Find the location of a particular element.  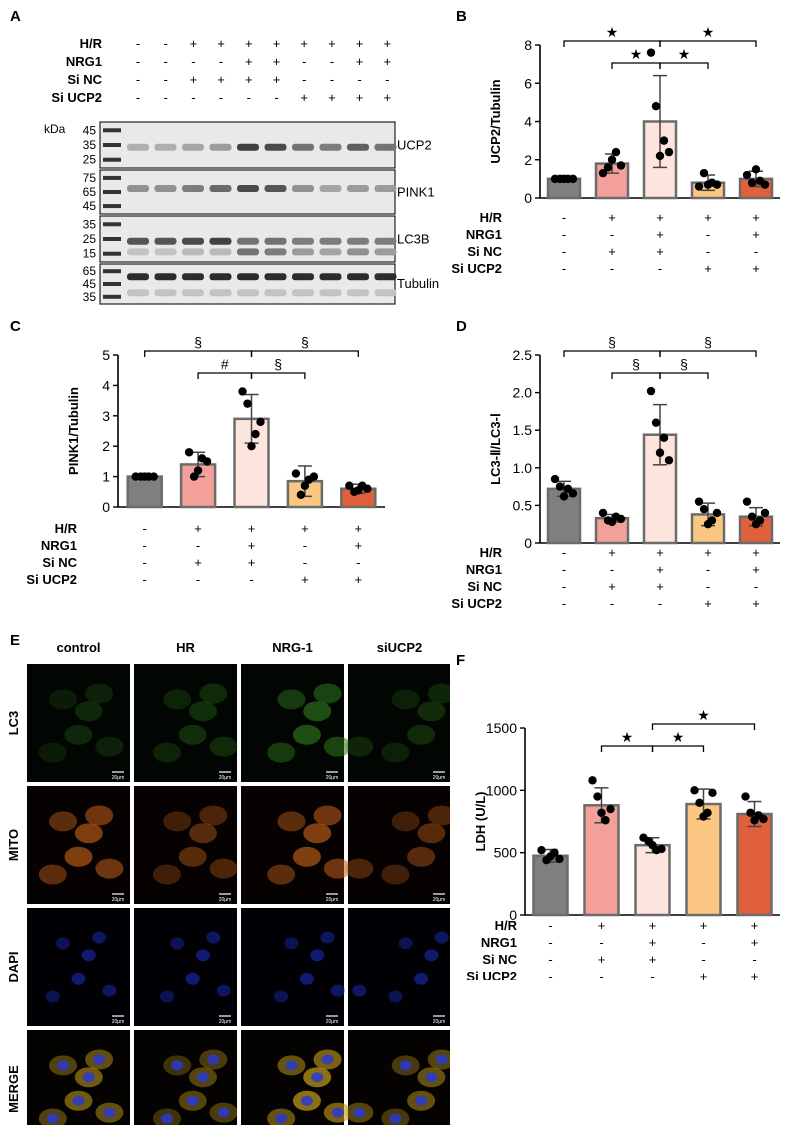

condition-label: H/R is located at coordinates (491, 552).